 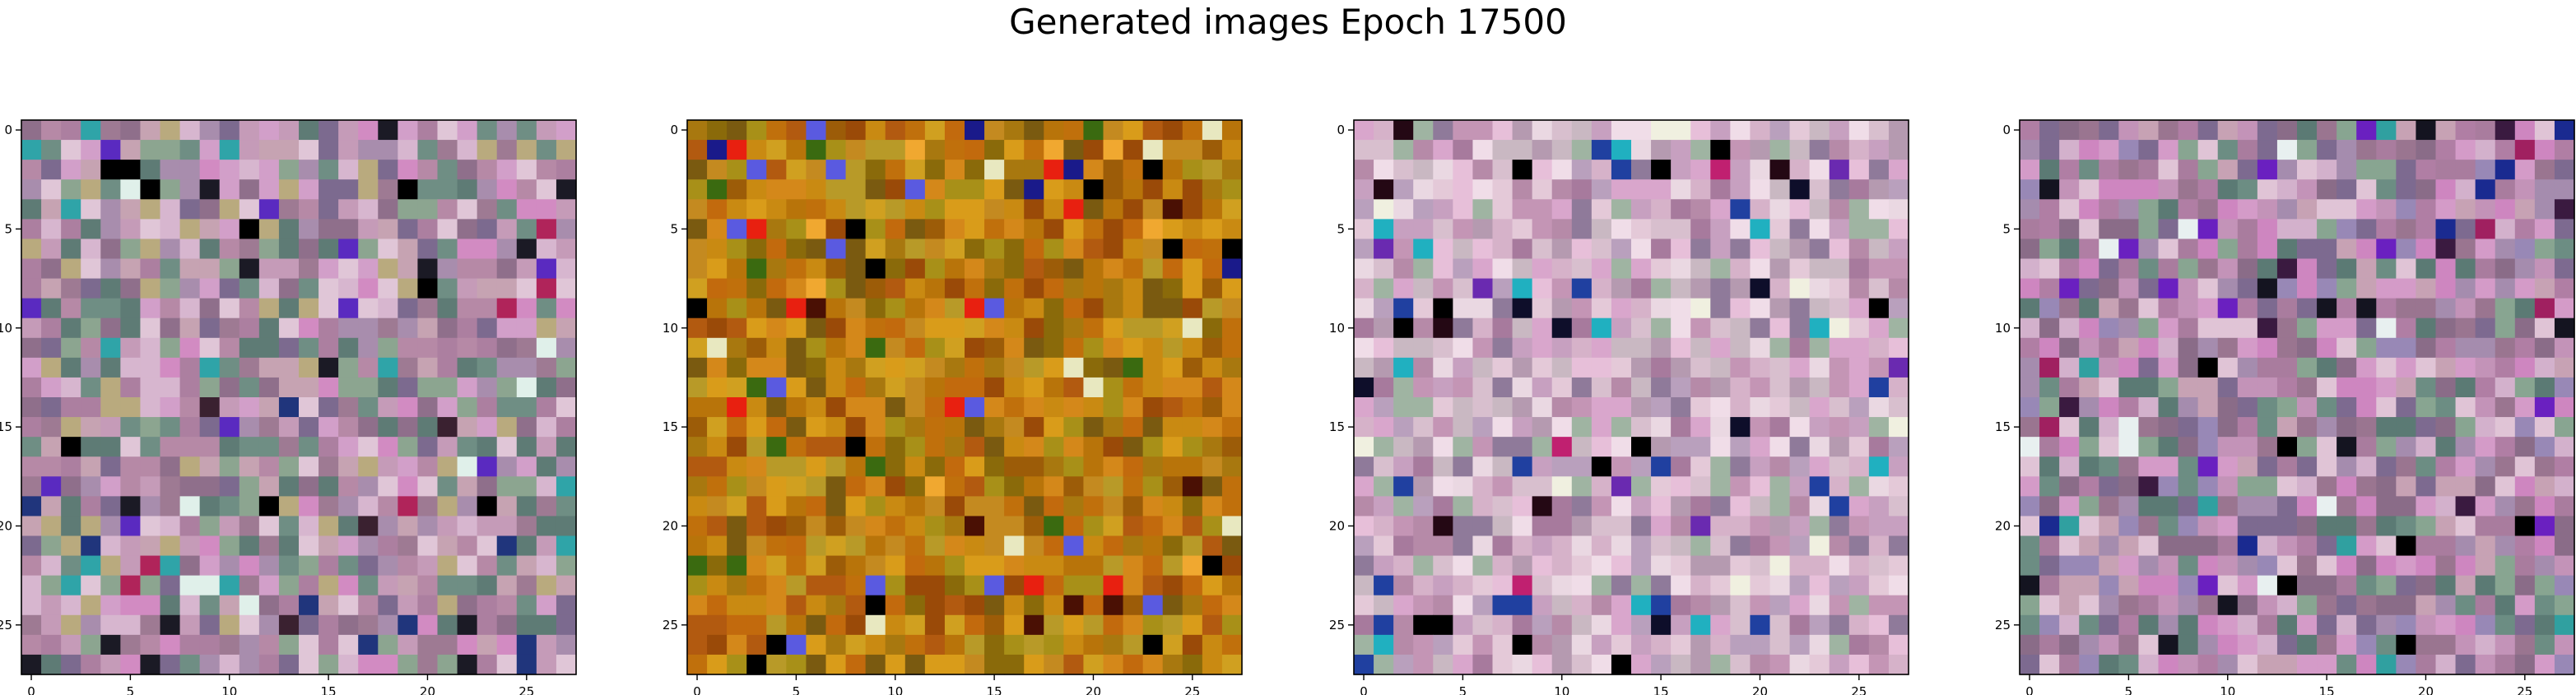 I want to click on y-tick-label: 10, so click(x=670, y=328).